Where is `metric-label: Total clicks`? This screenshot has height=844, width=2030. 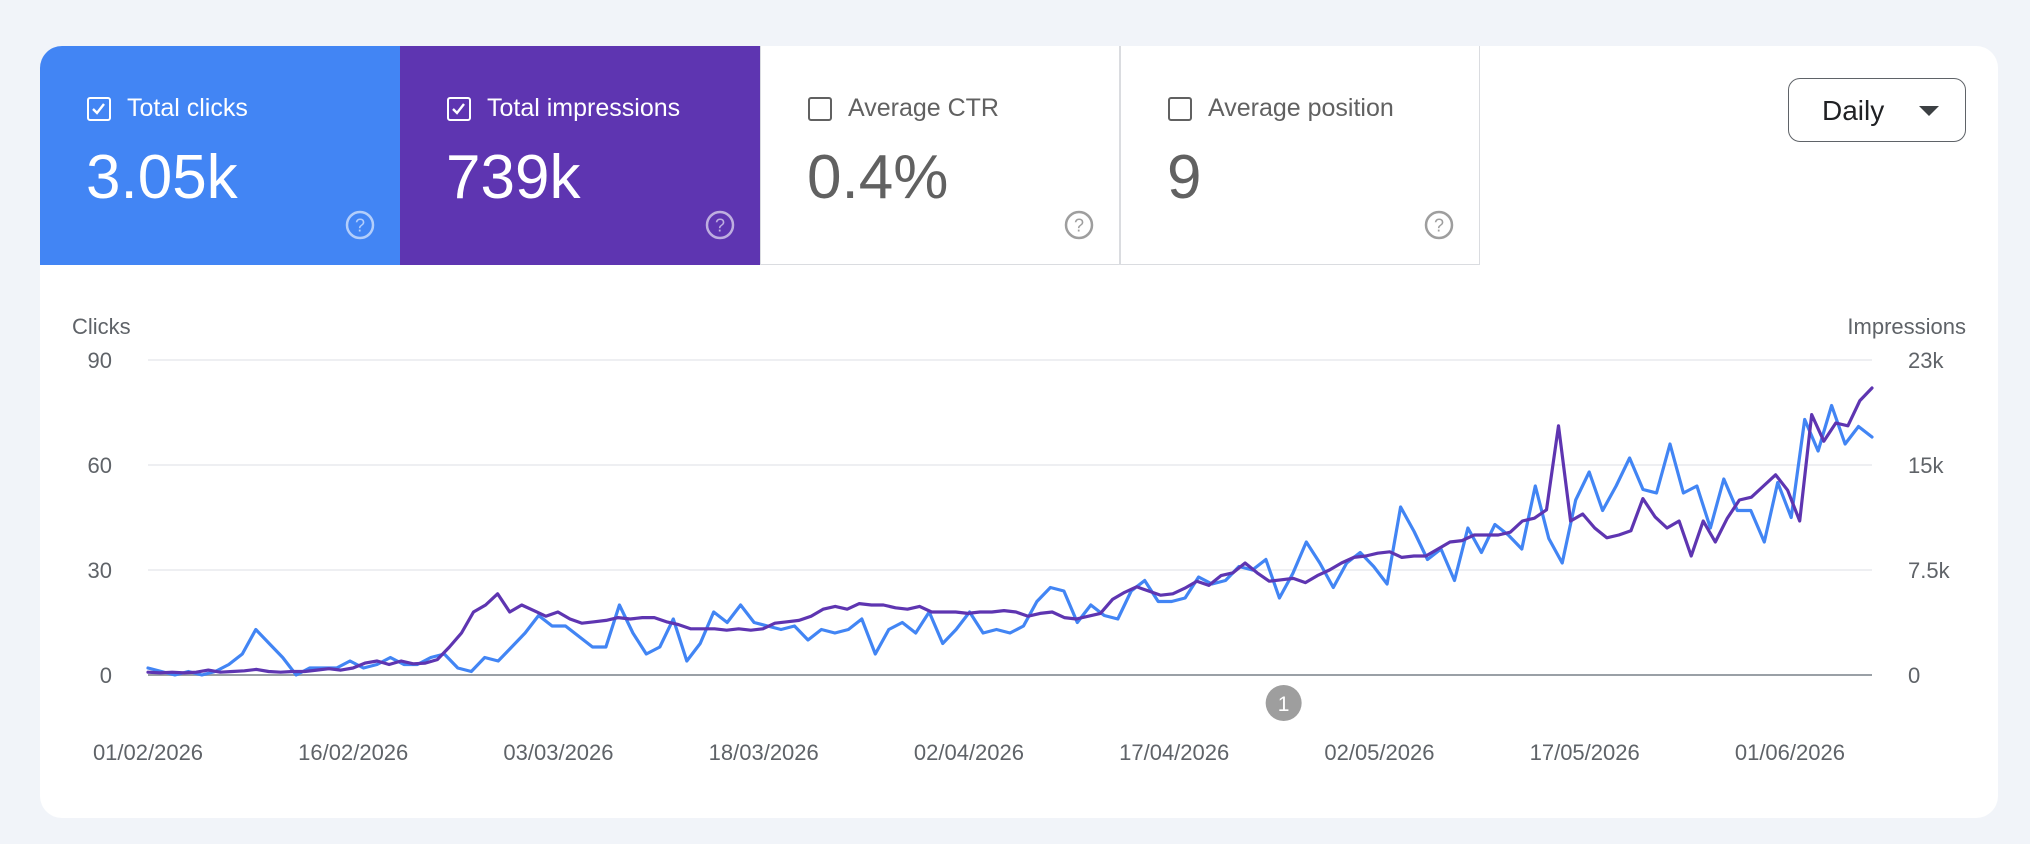 metric-label: Total clicks is located at coordinates (187, 108).